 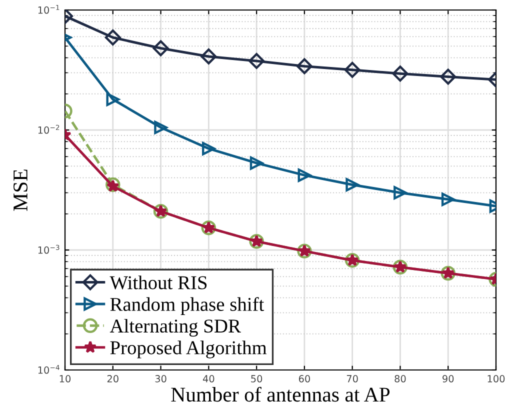 I want to click on legend-label: Alternating SDR, so click(x=175, y=327).